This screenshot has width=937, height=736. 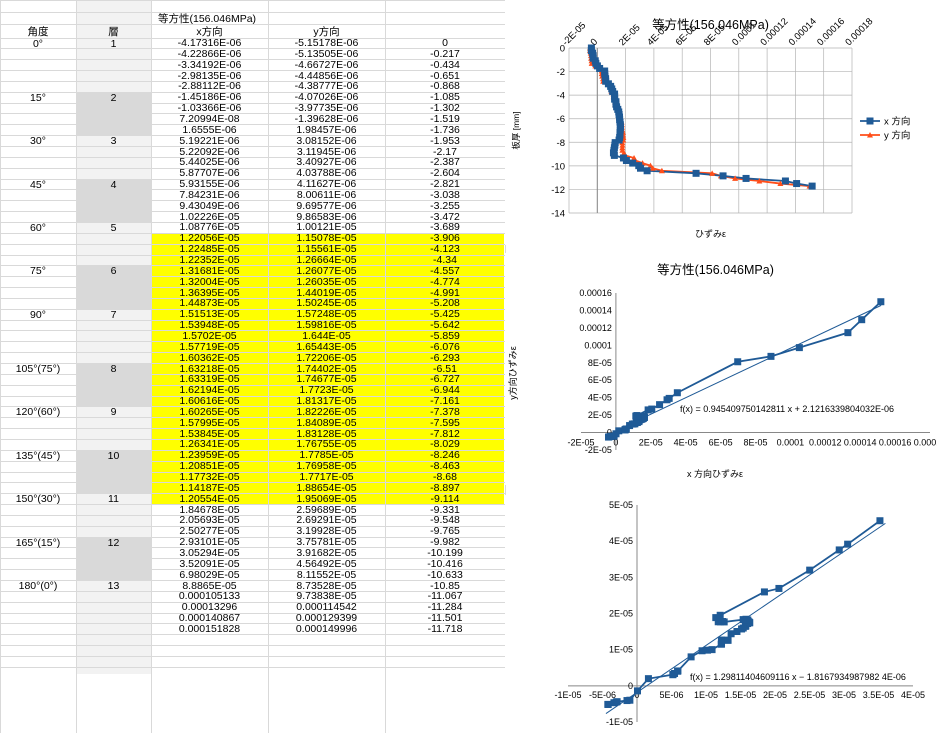 What do you see at coordinates (113, 271) in the screenshot?
I see `layer-cell: 6` at bounding box center [113, 271].